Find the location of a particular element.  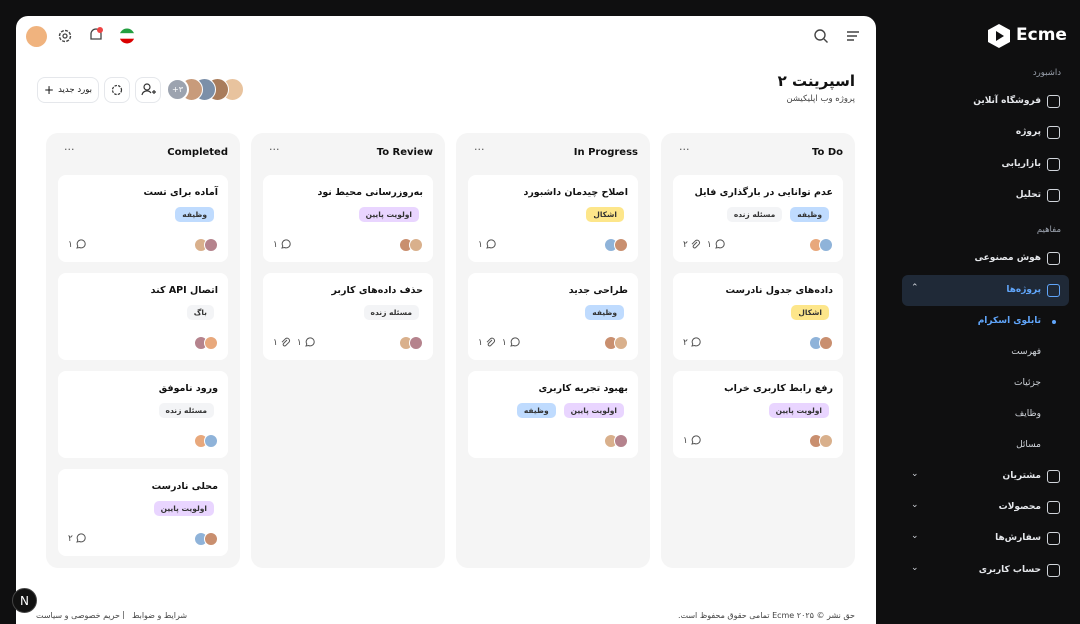

task-card: داده‌های جدول نادرست اشکال ۲ is located at coordinates (758, 316).